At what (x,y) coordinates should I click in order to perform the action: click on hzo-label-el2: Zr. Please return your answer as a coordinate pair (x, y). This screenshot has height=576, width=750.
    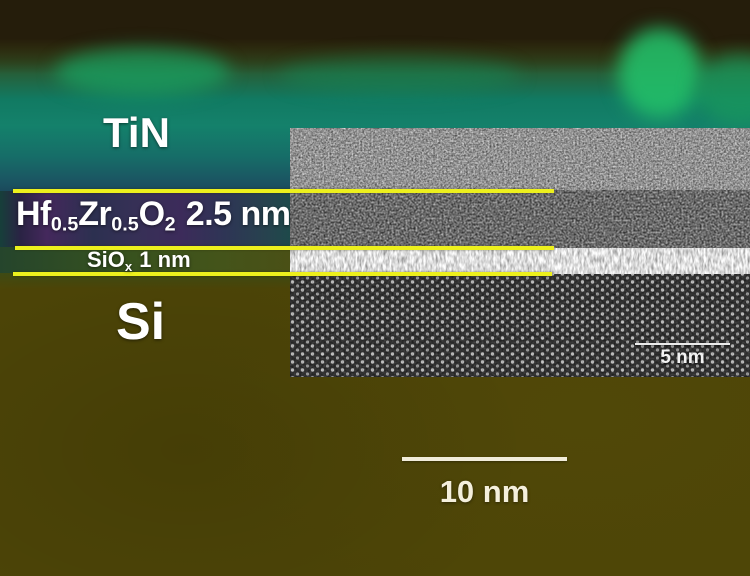
    Looking at the image, I should click on (95, 214).